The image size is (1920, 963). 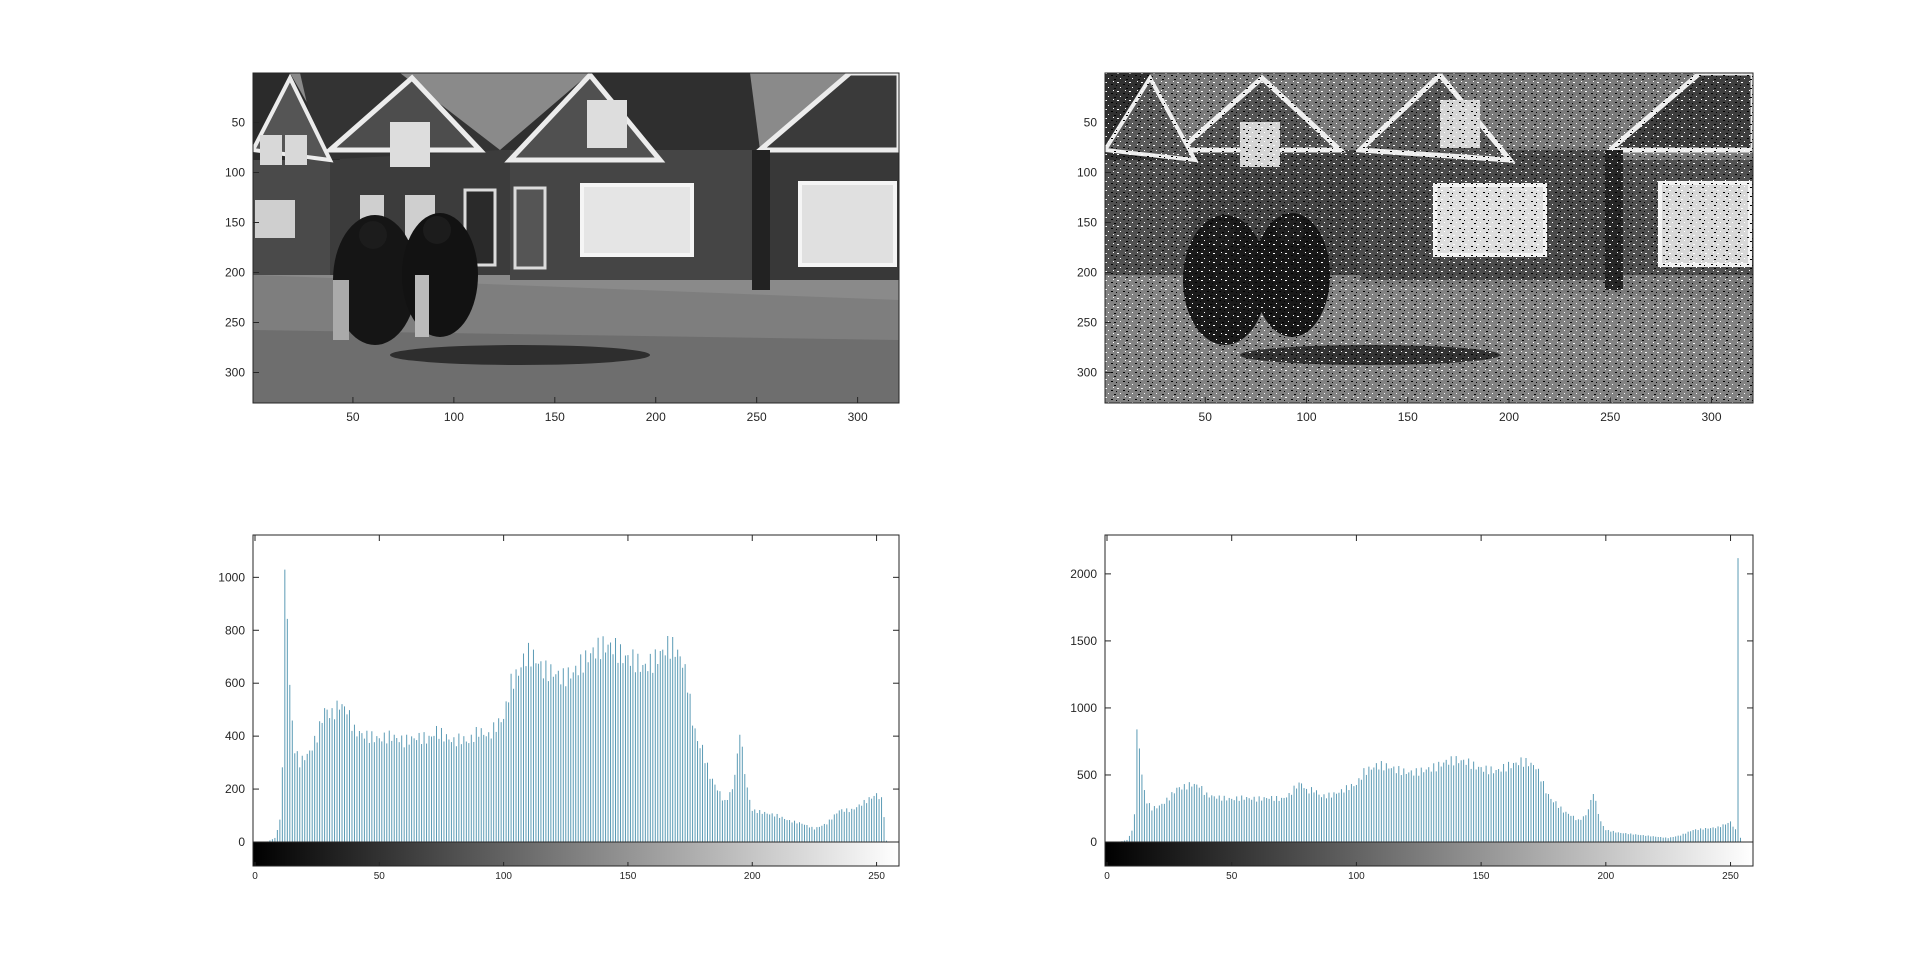 I want to click on original-histogram-axes: 0 200 400 600 800 1000 0 50 100 150 200 250, so click(x=559, y=708).